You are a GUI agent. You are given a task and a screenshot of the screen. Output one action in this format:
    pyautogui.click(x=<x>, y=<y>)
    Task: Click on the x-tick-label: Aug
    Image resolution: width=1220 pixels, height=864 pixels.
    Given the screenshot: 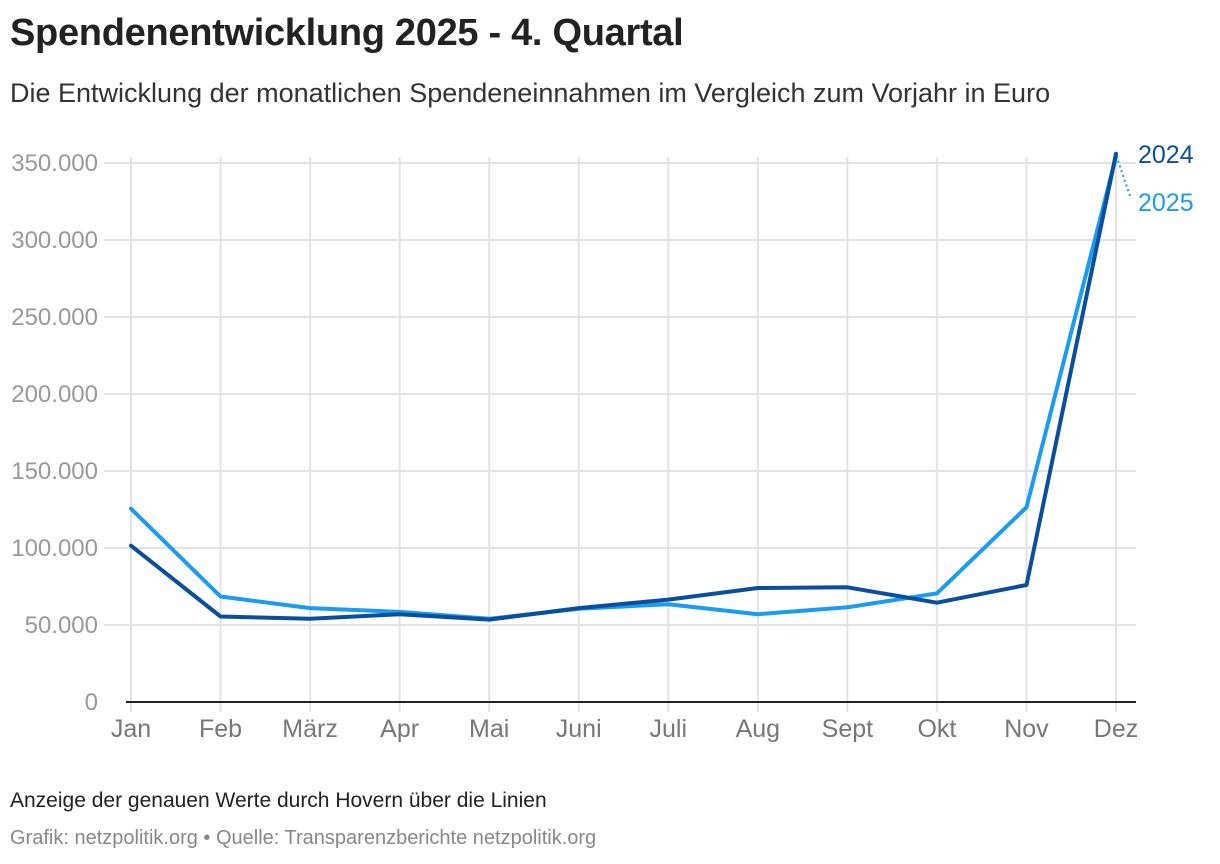 What is the action you would take?
    pyautogui.click(x=758, y=729)
    